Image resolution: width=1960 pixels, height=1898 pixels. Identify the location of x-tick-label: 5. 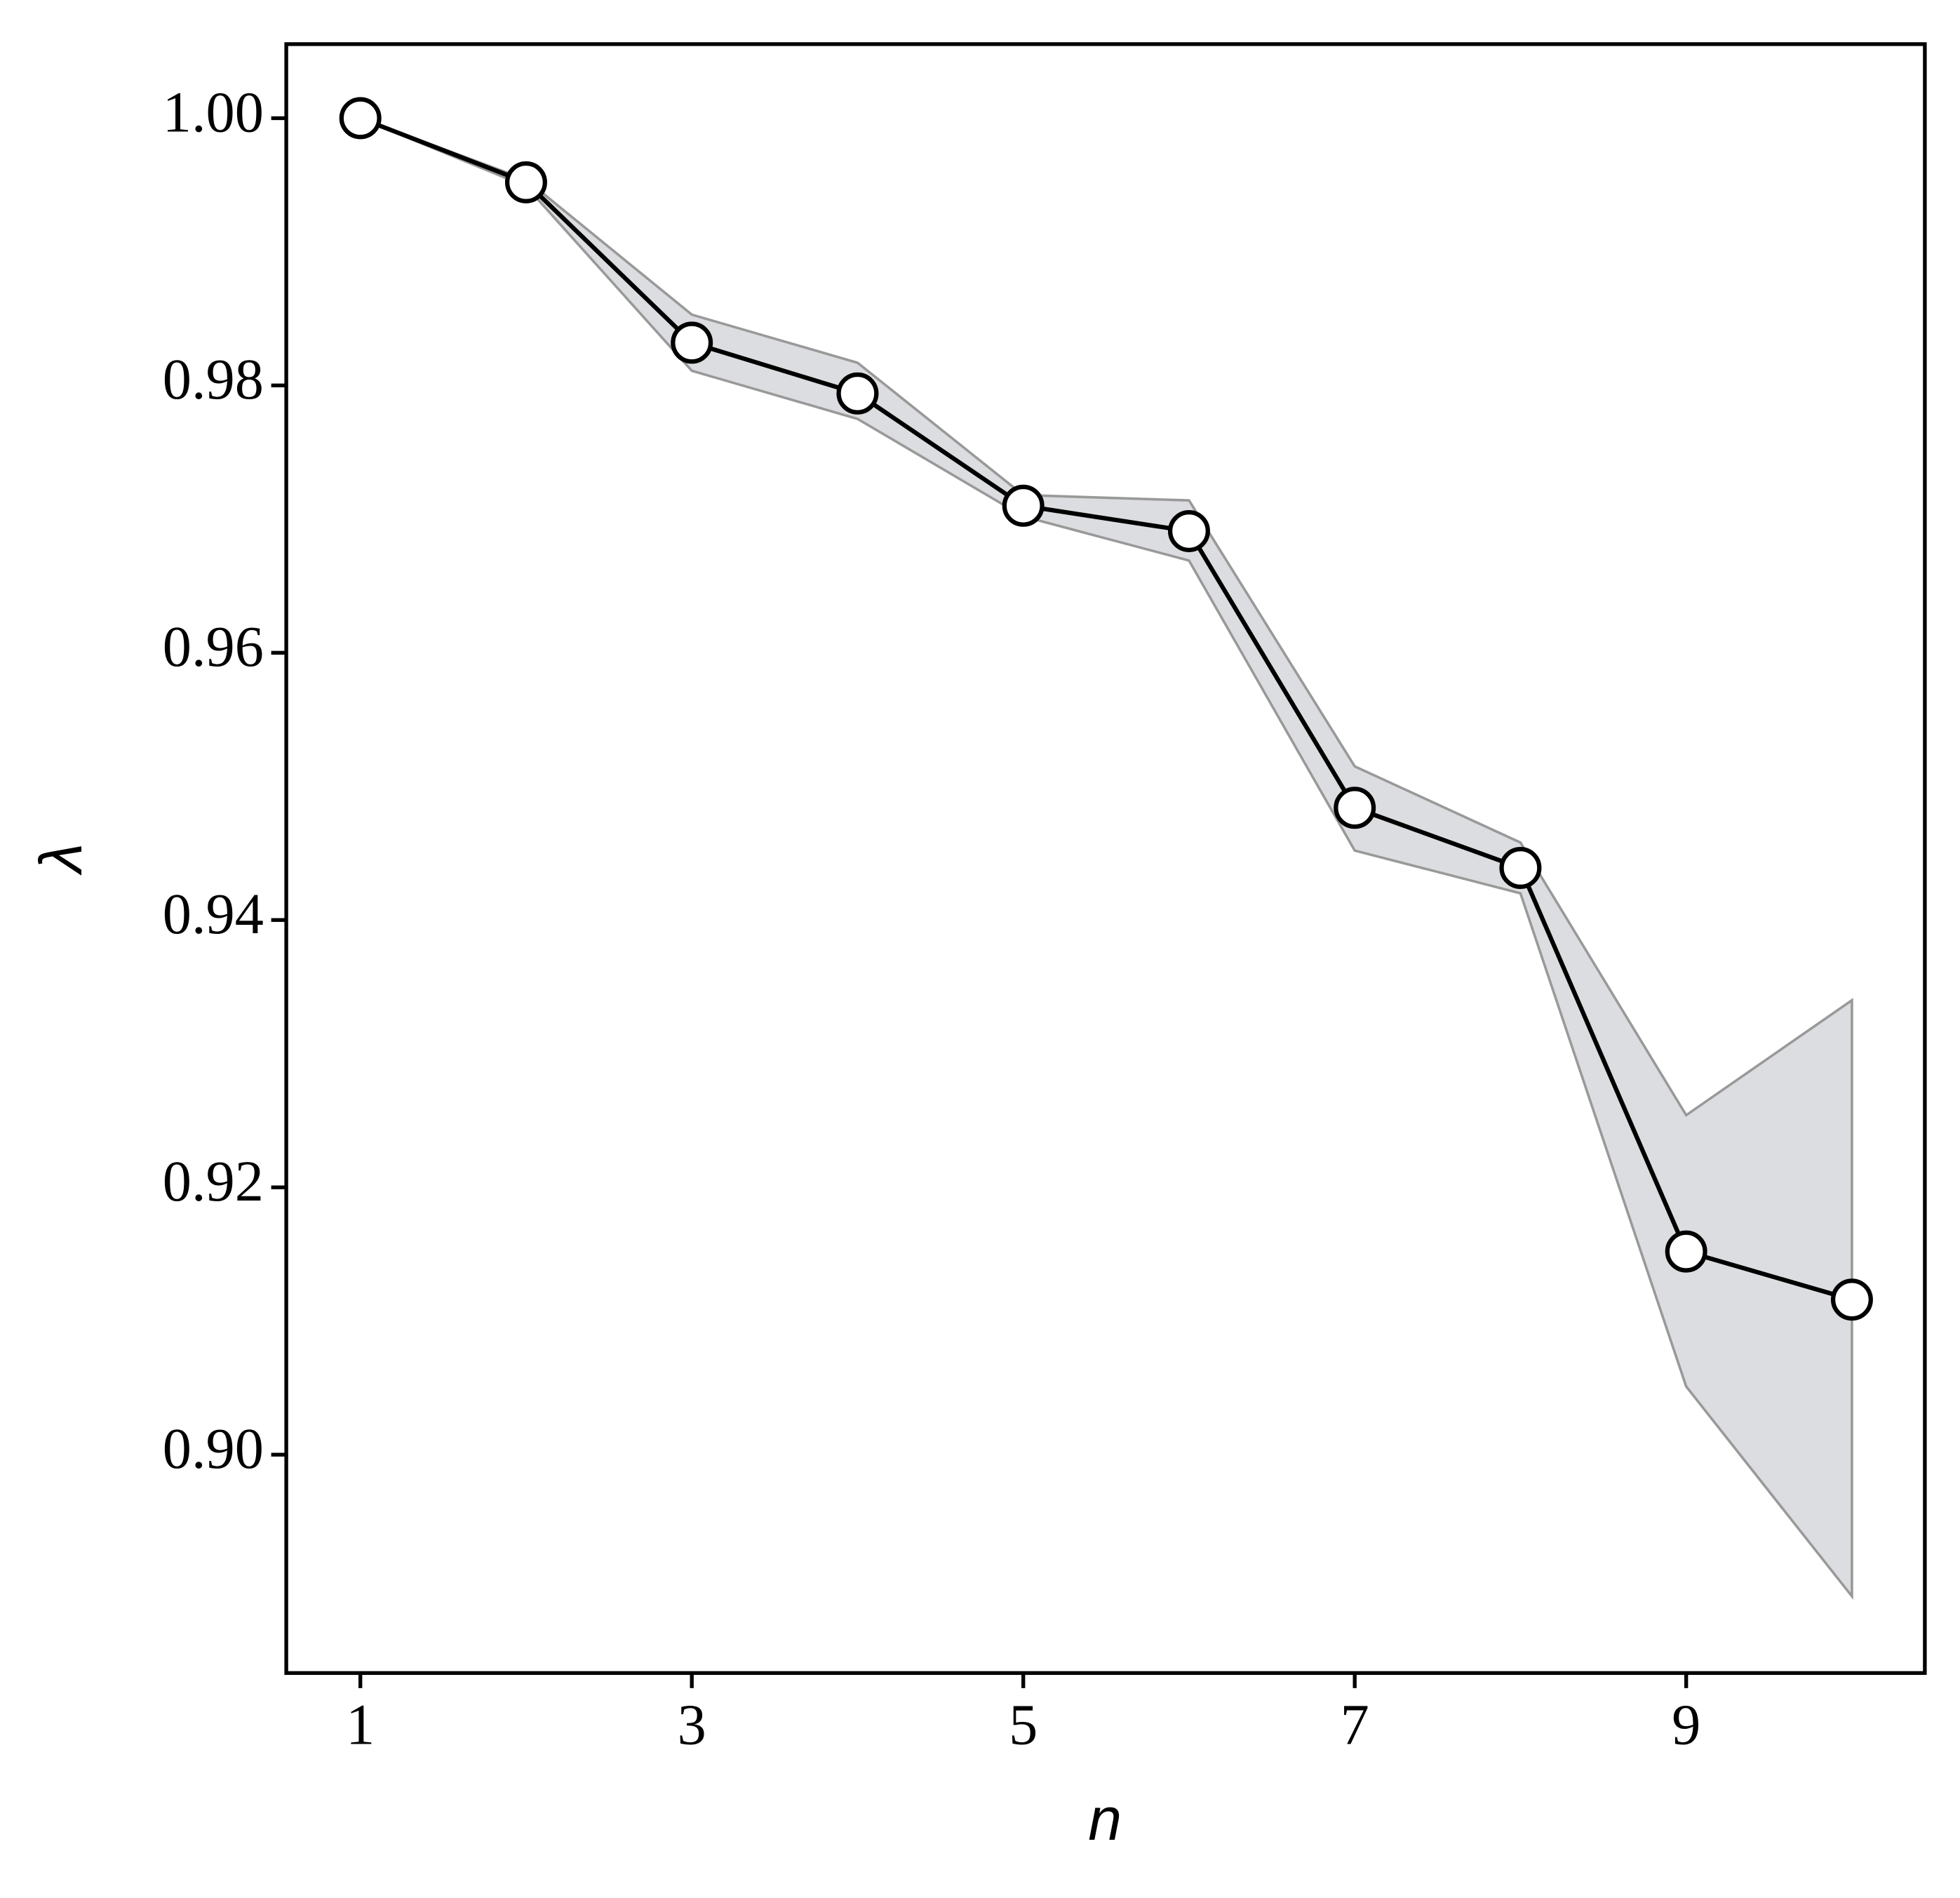
(1024, 1725).